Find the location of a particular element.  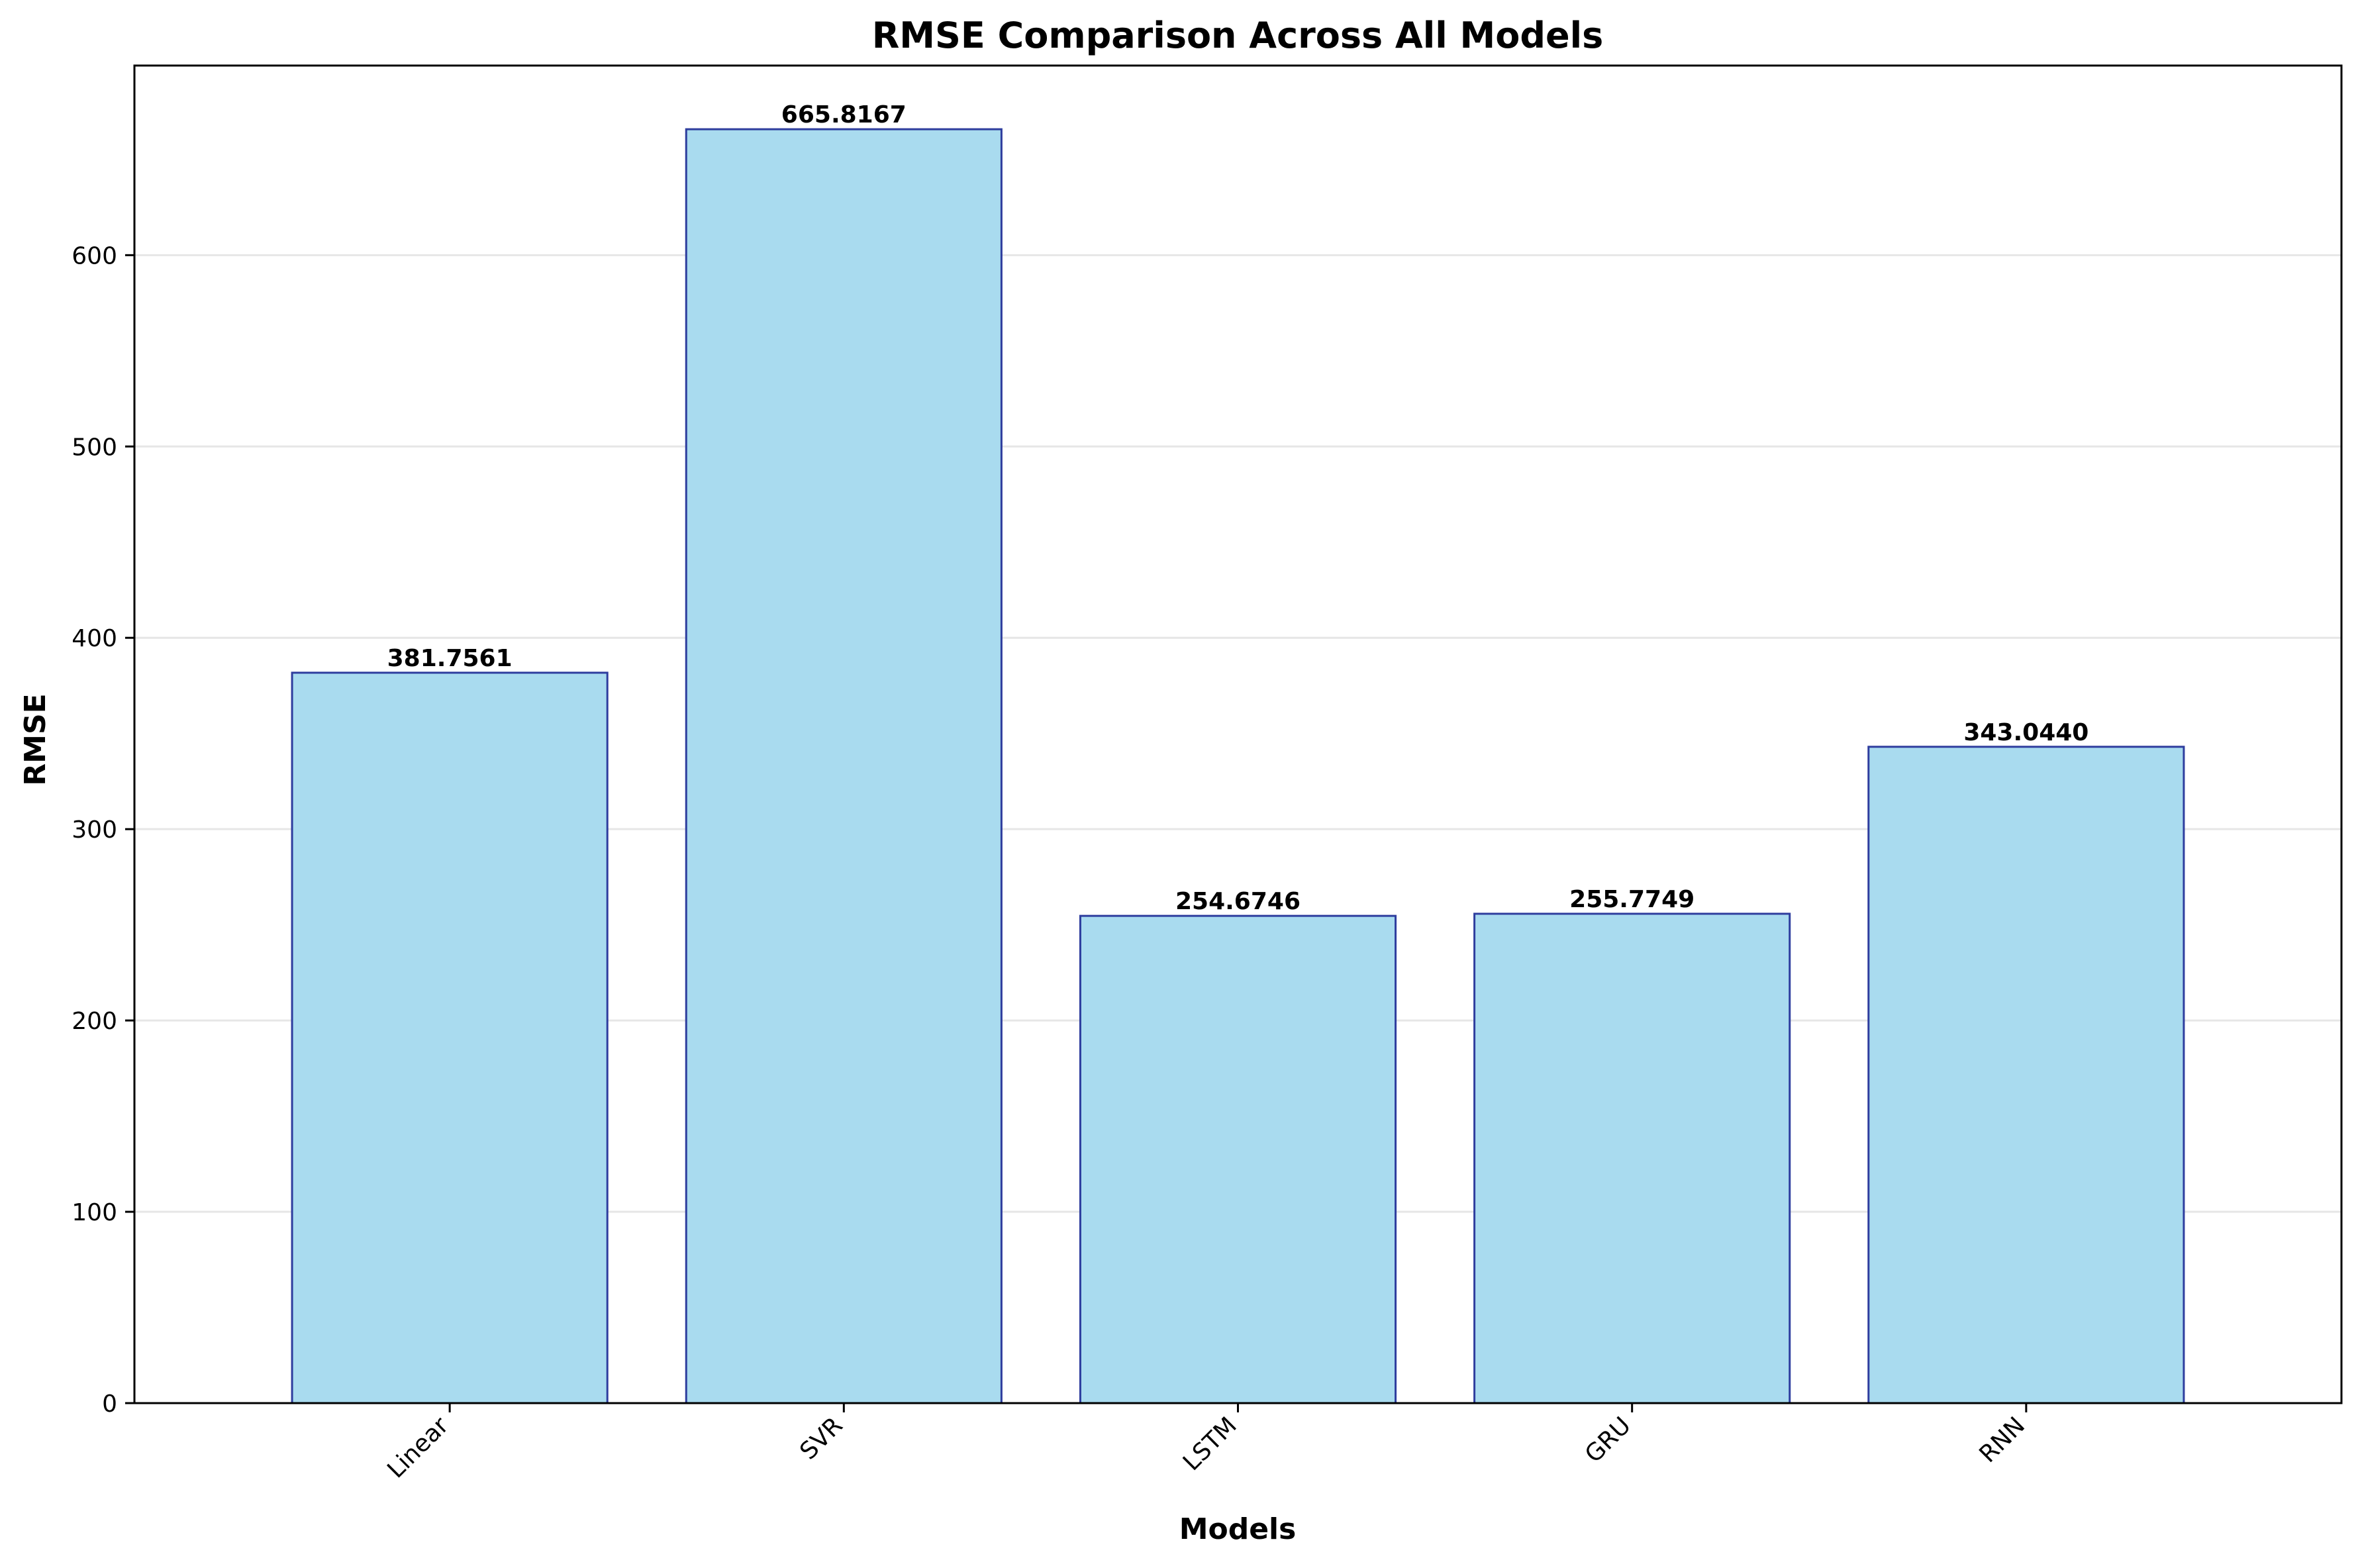

x-ticks: Linear SVR LSTM GRU RNN is located at coordinates (1206, 1443).